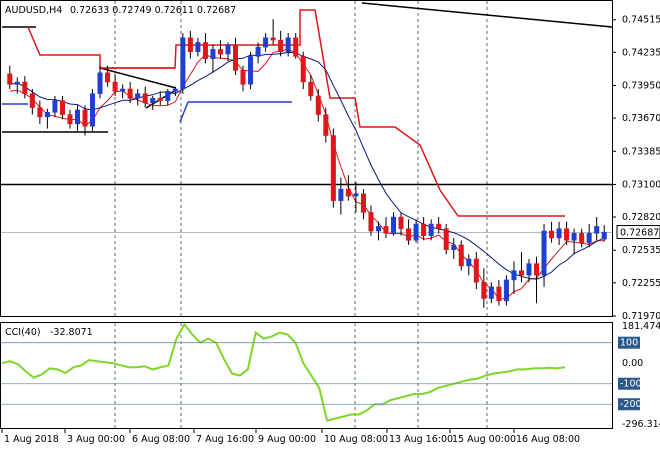 The image size is (660, 450). Describe the element at coordinates (287, 439) in the screenshot. I see `time-tick-label: 9 Aug 00:00` at that location.